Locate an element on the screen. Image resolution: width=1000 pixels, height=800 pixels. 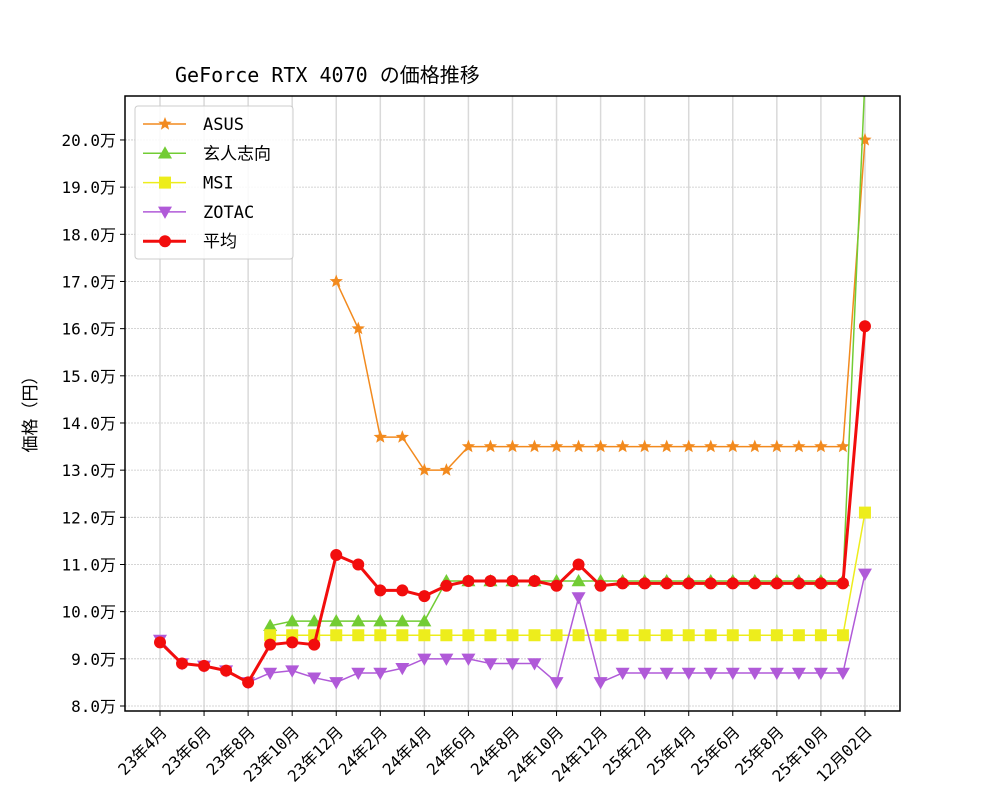
legend-label: 玄人志向 is located at coordinates (237, 154).